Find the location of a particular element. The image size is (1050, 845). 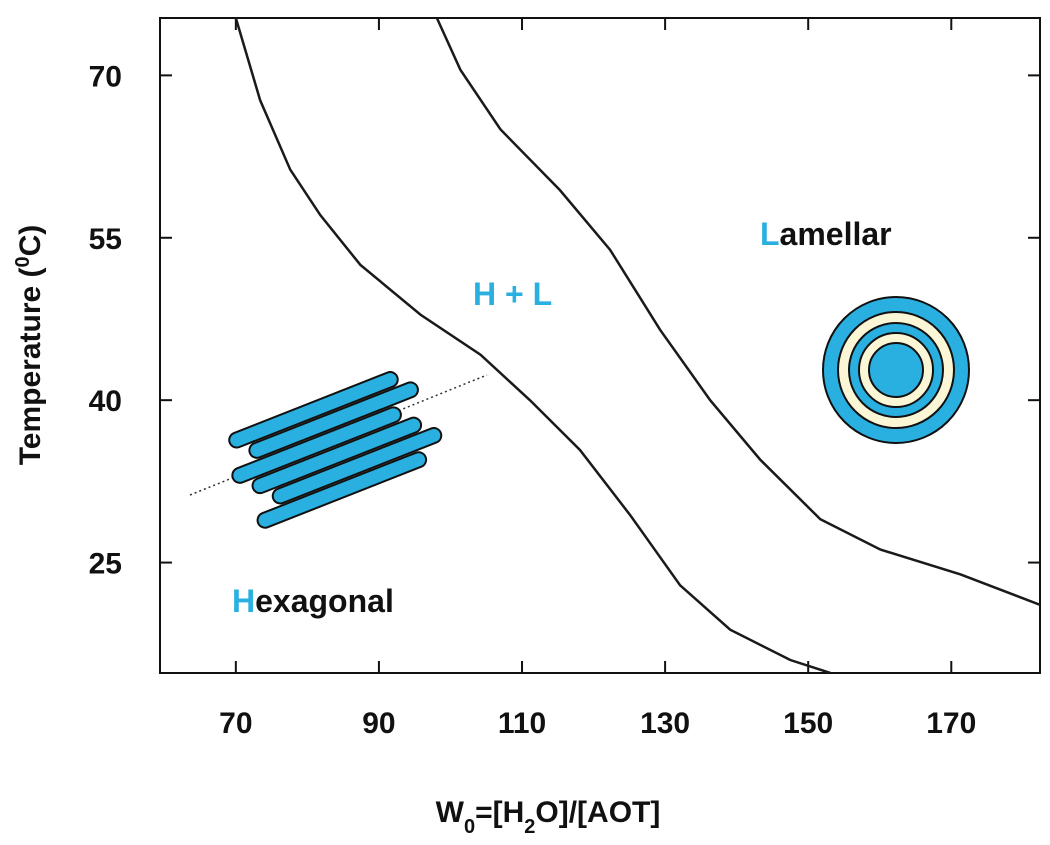

axis-title-part: C) is located at coordinates (30, 241).